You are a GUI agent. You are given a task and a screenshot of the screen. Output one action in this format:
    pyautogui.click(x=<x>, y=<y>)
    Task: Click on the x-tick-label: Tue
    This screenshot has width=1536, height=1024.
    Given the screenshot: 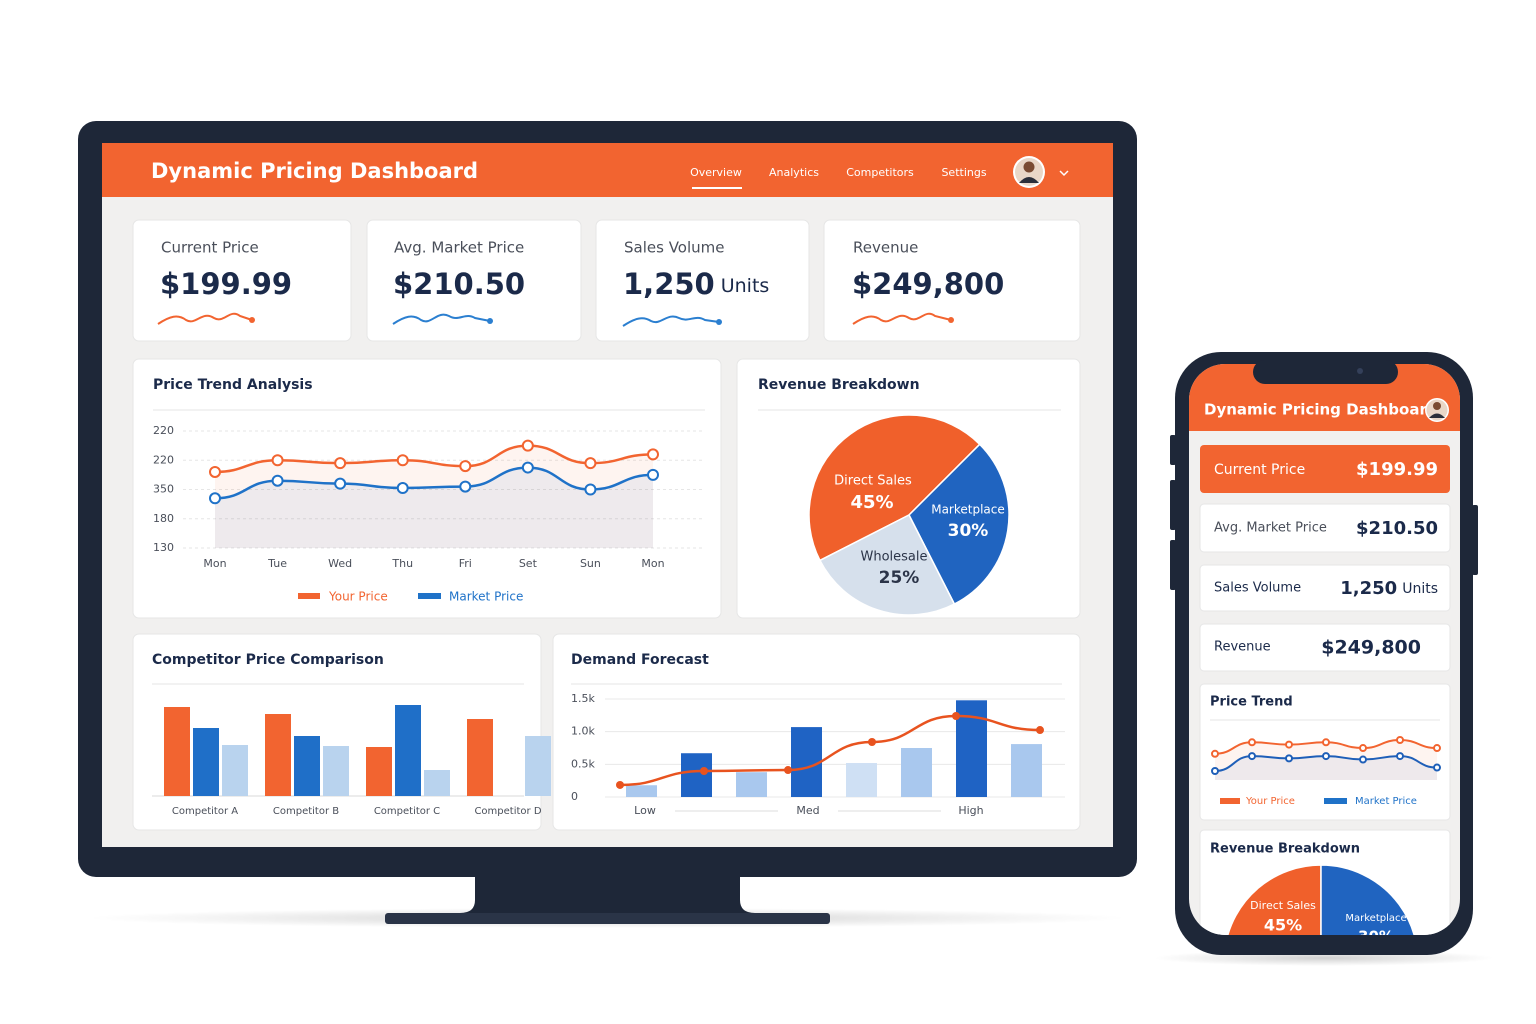 What is the action you would take?
    pyautogui.click(x=277, y=563)
    